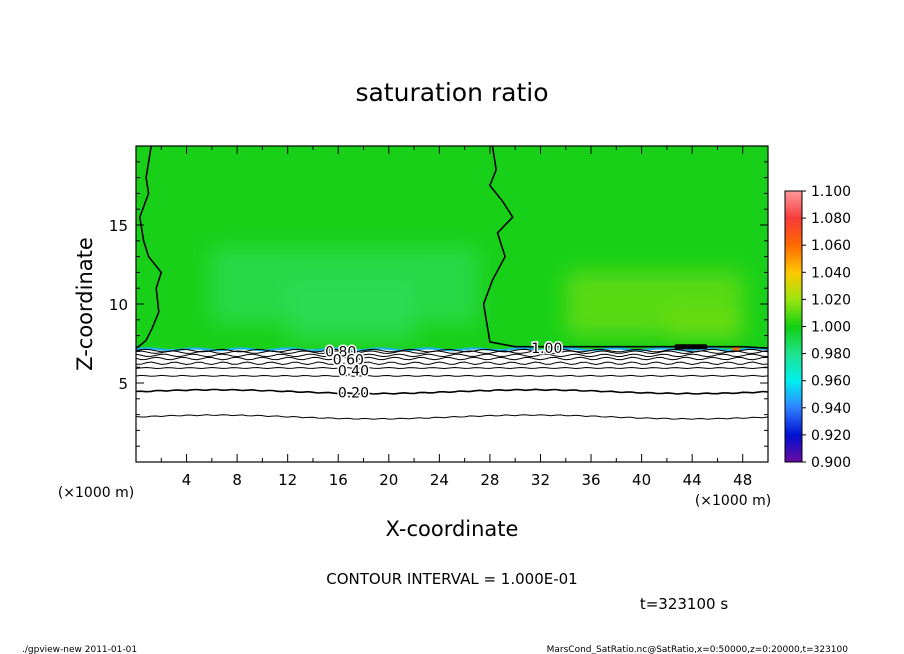 The height and width of the screenshot is (654, 904). I want to click on colorbar-label: 0.960, so click(831, 382).